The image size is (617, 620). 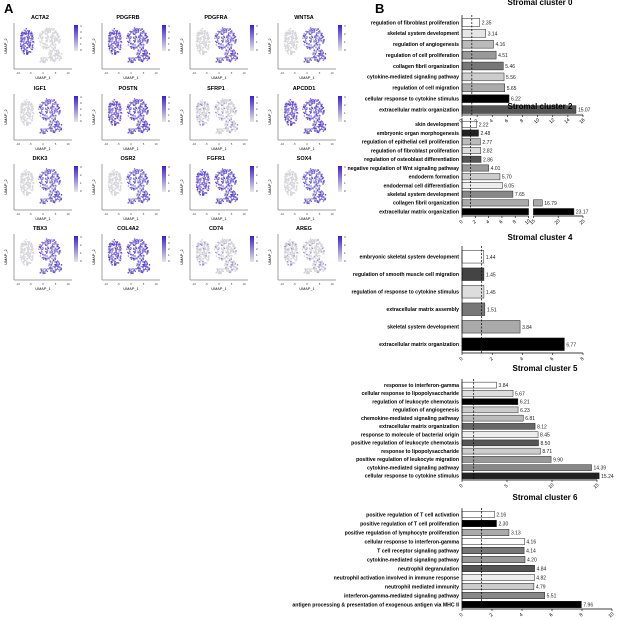 I want to click on umap-x-tick: -5, so click(x=294, y=73).